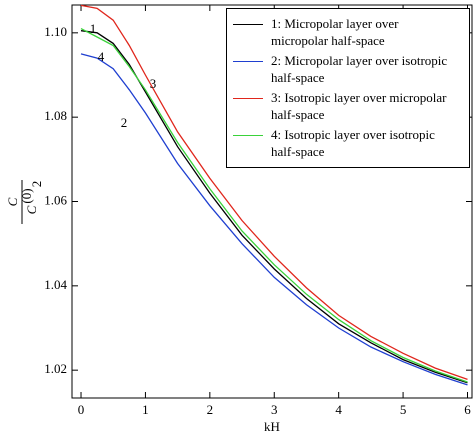  I want to click on y-tick-label: 1.08, so click(55, 115).